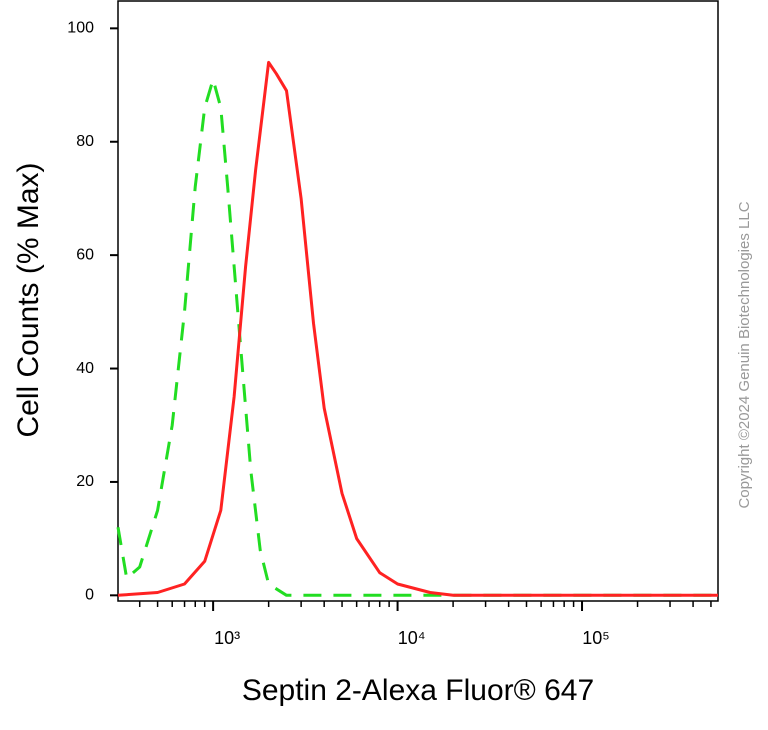 This screenshot has width=768, height=730. I want to click on y-tick-label: 20, so click(85, 481).